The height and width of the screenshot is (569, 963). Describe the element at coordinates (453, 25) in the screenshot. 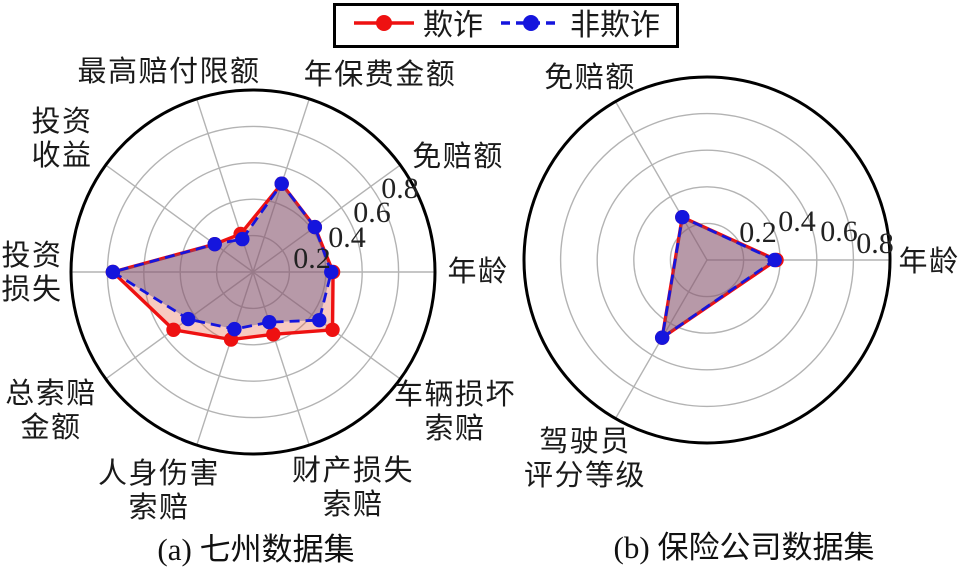

I see `legend-label-fraud: 欺诈` at that location.